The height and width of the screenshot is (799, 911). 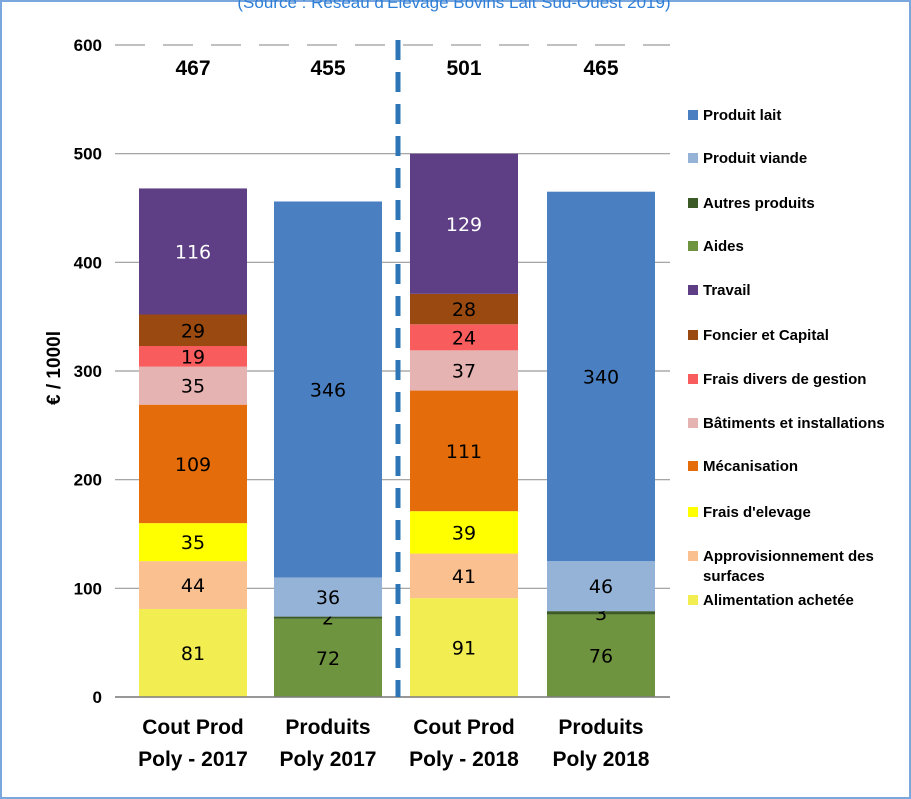 What do you see at coordinates (755, 158) in the screenshot?
I see `legend-label: Produit viande` at bounding box center [755, 158].